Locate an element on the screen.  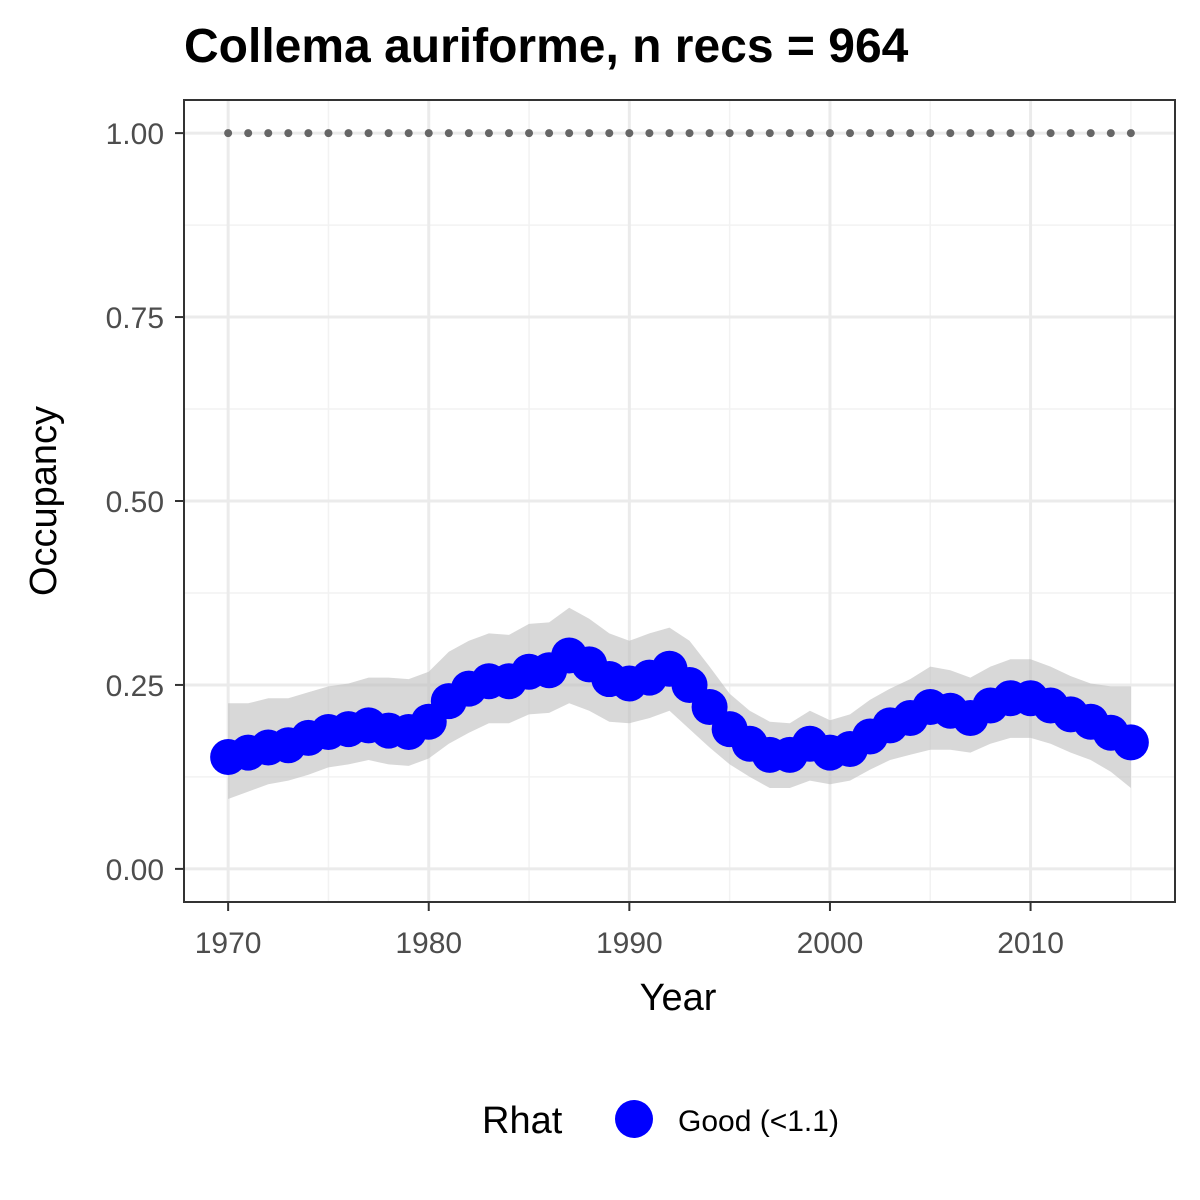
y-tick-label: 0.00 is located at coordinates (135, 870).